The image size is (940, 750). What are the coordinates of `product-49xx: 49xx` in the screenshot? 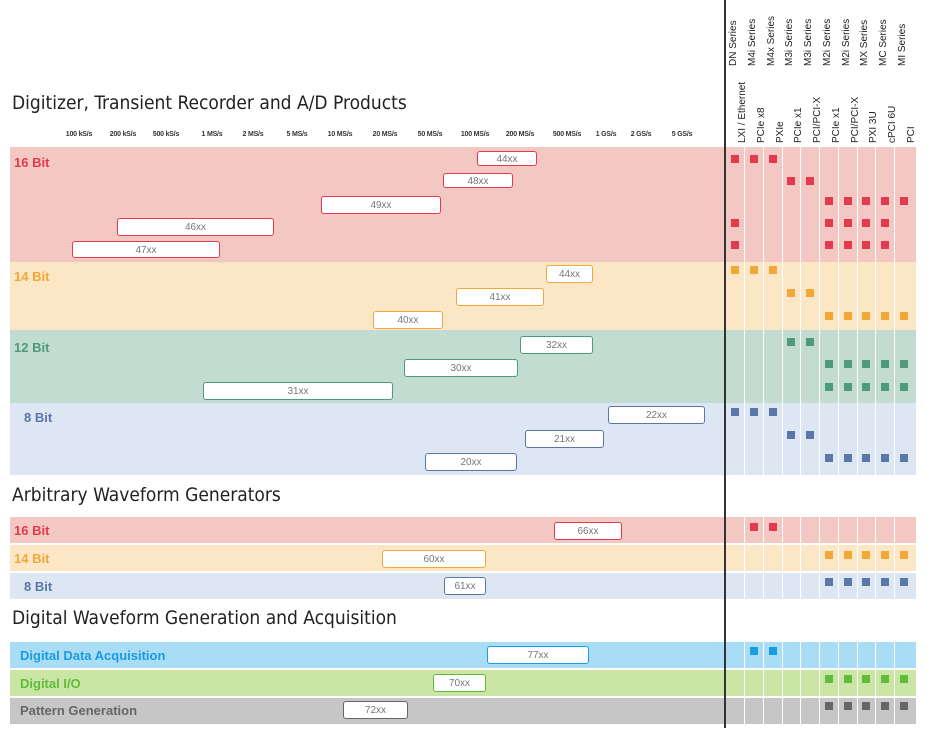 It's located at (381, 205).